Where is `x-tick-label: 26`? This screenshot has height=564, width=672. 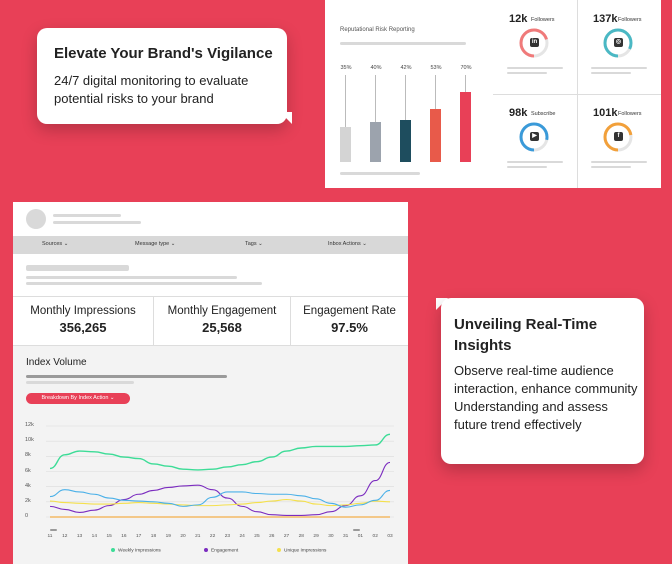 x-tick-label: 26 is located at coordinates (272, 536).